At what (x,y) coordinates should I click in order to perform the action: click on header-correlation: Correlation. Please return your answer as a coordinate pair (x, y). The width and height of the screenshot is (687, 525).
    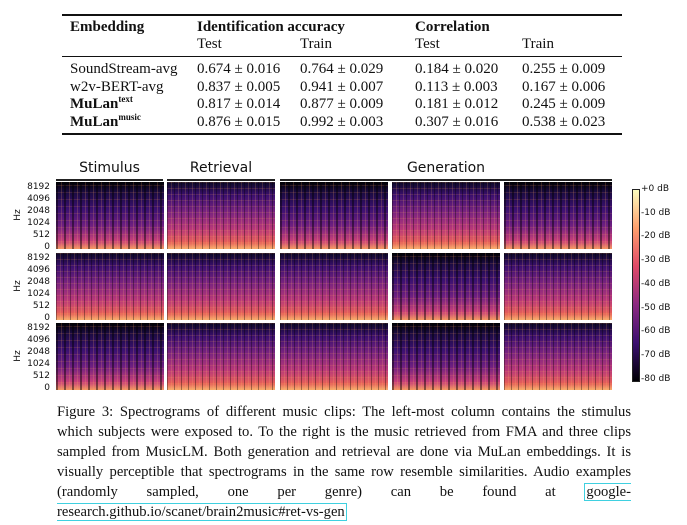
    Looking at the image, I should click on (452, 27).